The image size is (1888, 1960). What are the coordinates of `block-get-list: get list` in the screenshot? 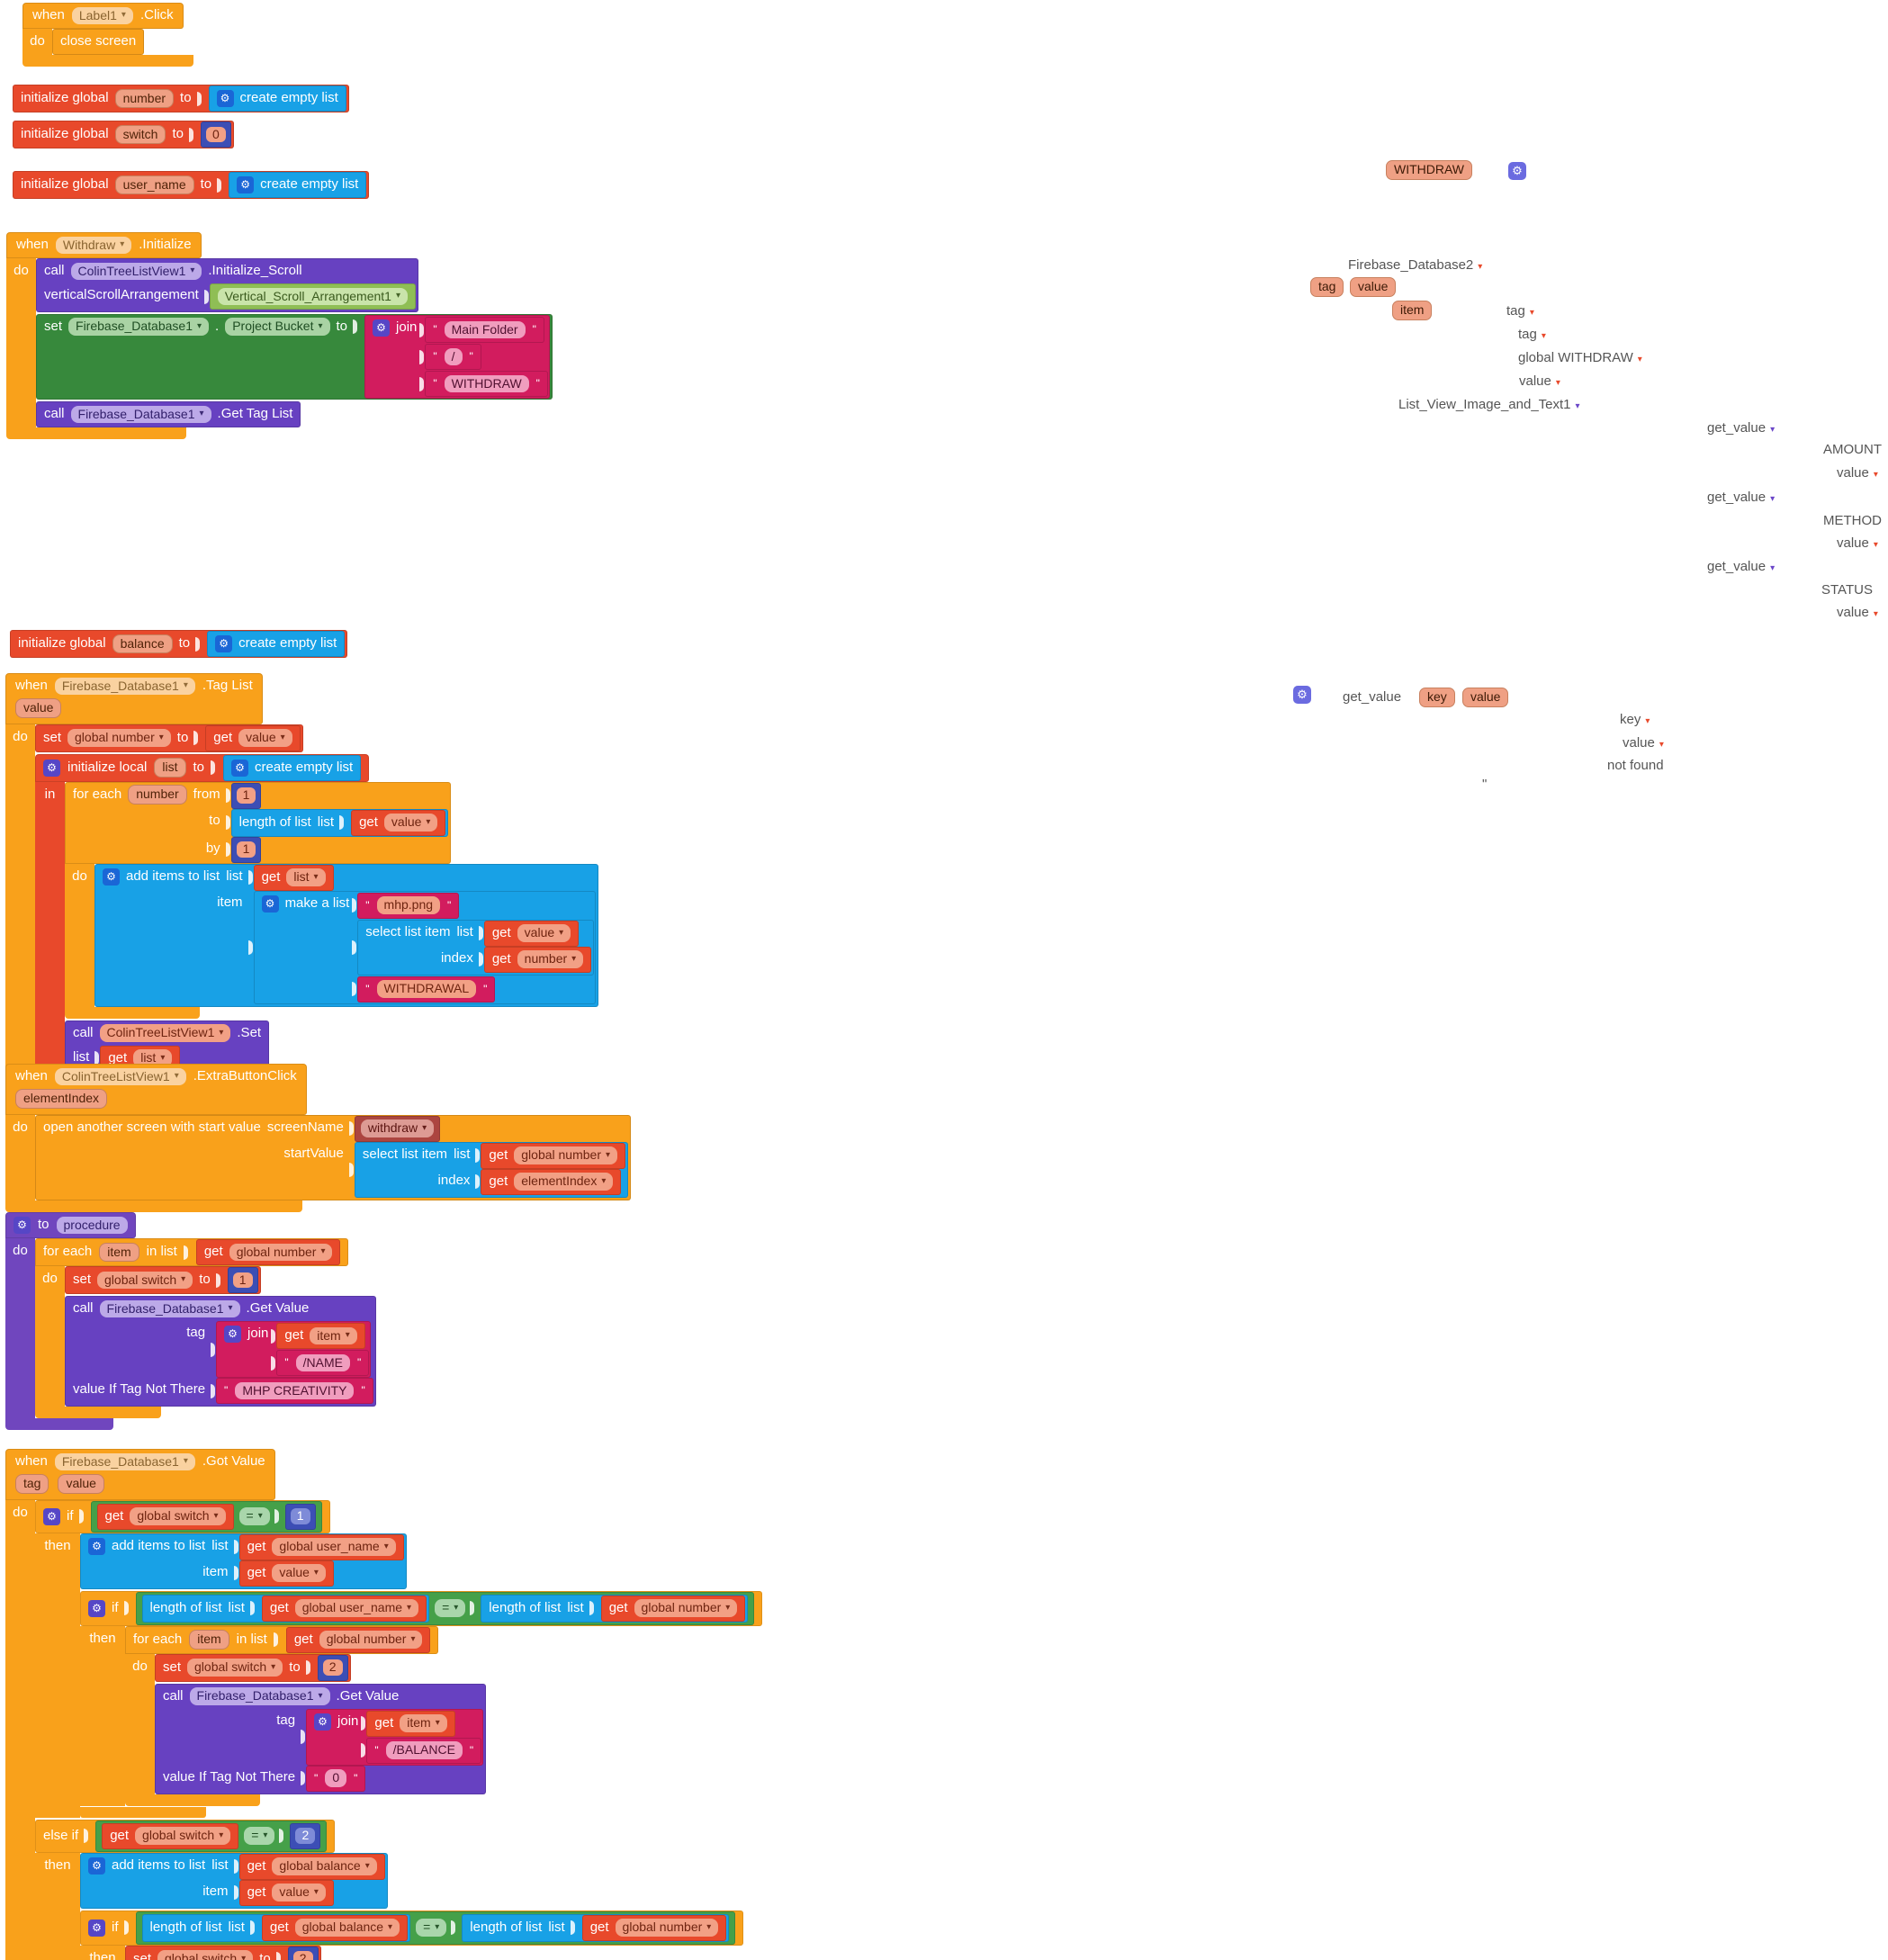 It's located at (293, 877).